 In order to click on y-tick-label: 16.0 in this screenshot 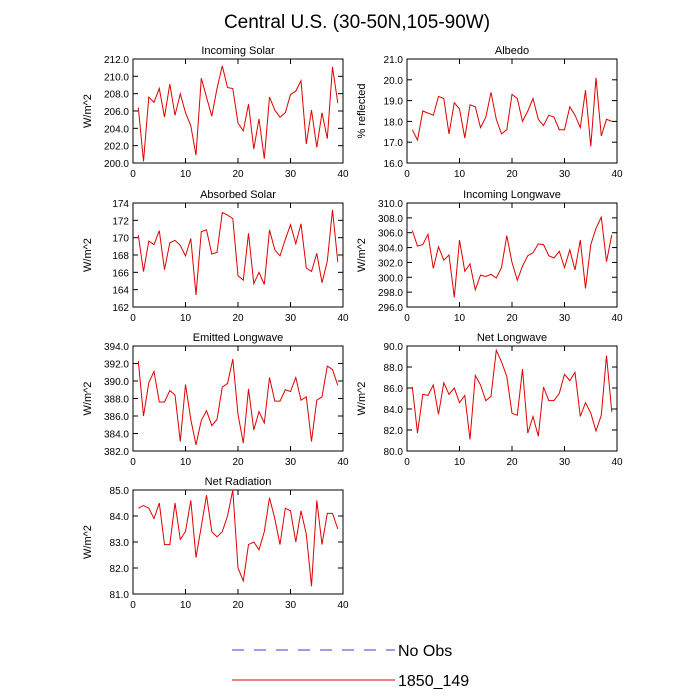, I will do `click(394, 164)`.